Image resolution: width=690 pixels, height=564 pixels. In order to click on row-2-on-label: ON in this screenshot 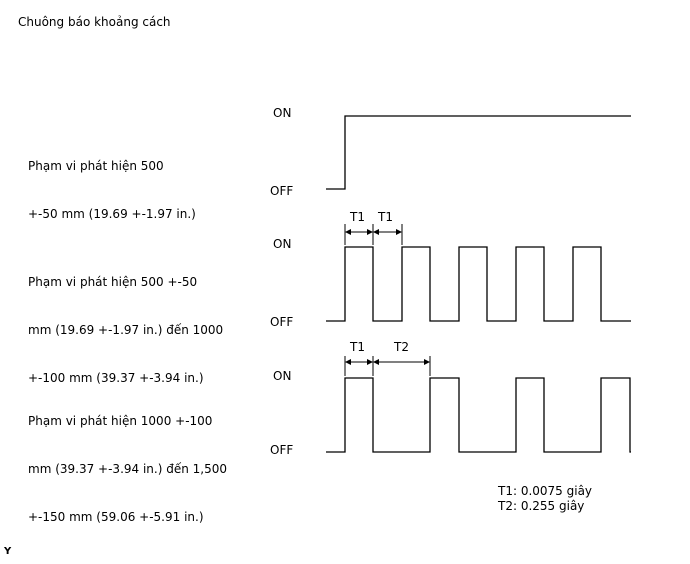, I will do `click(282, 244)`.